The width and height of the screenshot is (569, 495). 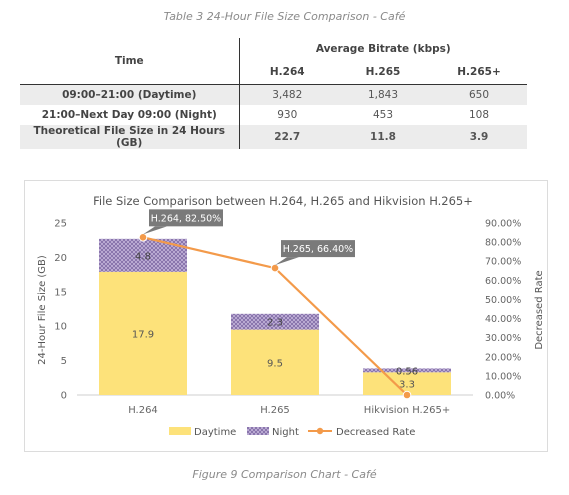 I want to click on data-label-night: 2.3, so click(x=275, y=323).